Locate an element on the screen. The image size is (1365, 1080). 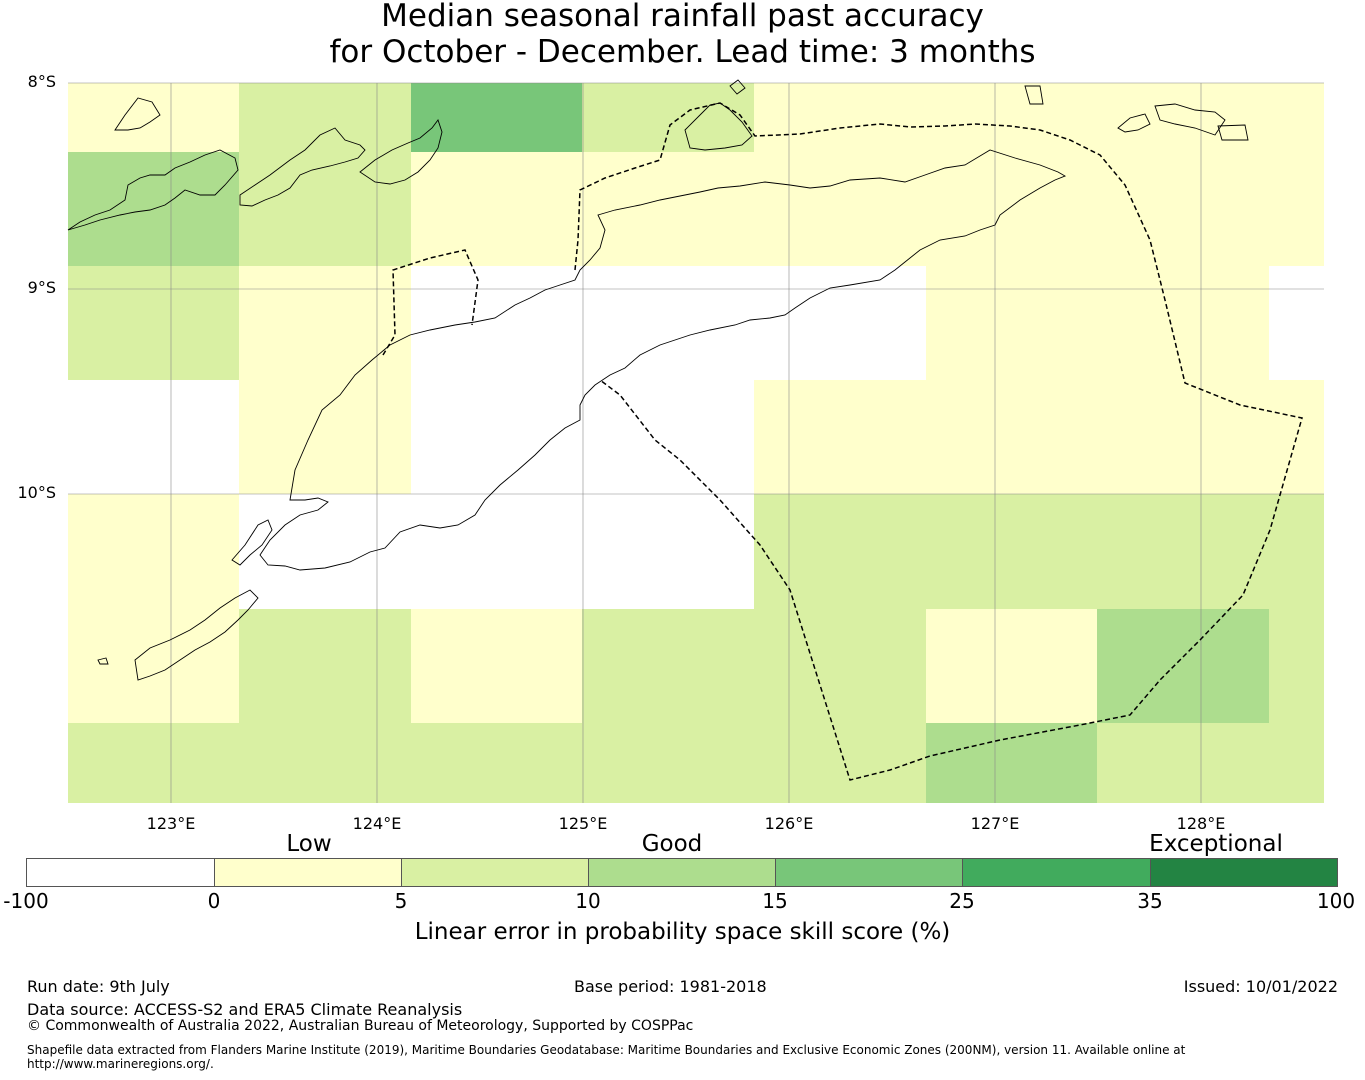
lon-label-124e: 124°E is located at coordinates (377, 823).